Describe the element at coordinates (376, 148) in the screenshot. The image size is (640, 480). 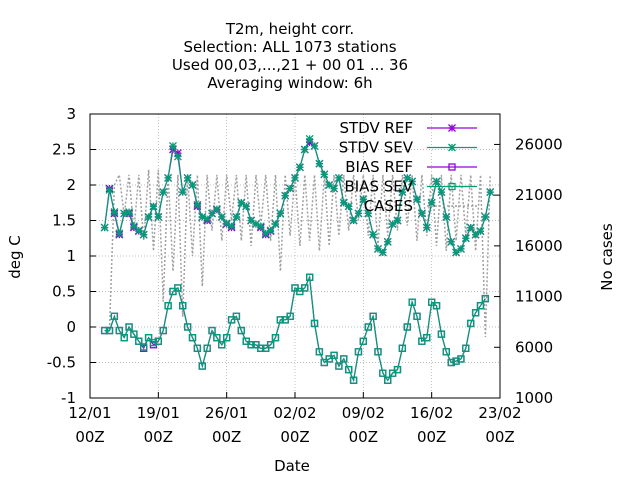
I see `legend-label: STDV SEV` at that location.